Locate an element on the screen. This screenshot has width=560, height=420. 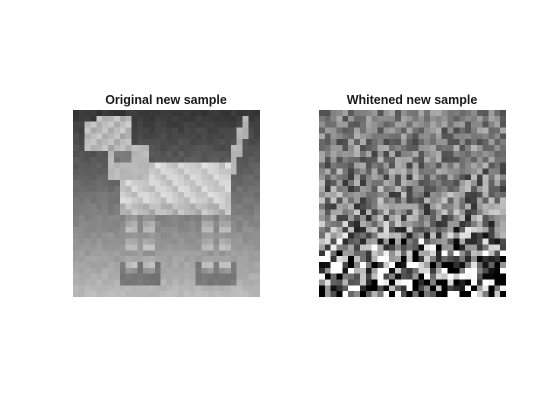
original-sample-title: Original new sample is located at coordinates (166, 100).